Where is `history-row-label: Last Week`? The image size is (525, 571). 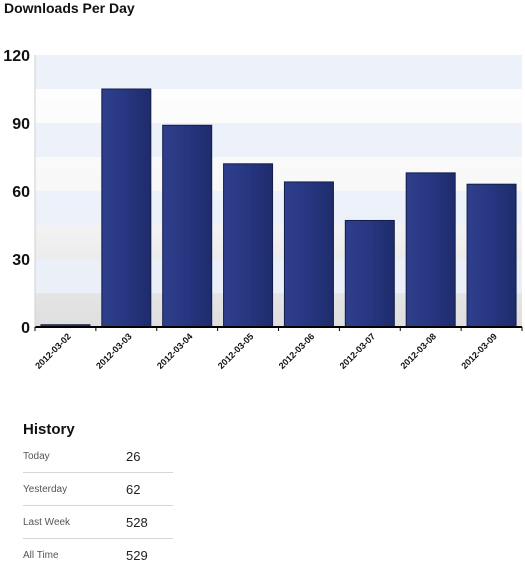 history-row-label: Last Week is located at coordinates (74, 522).